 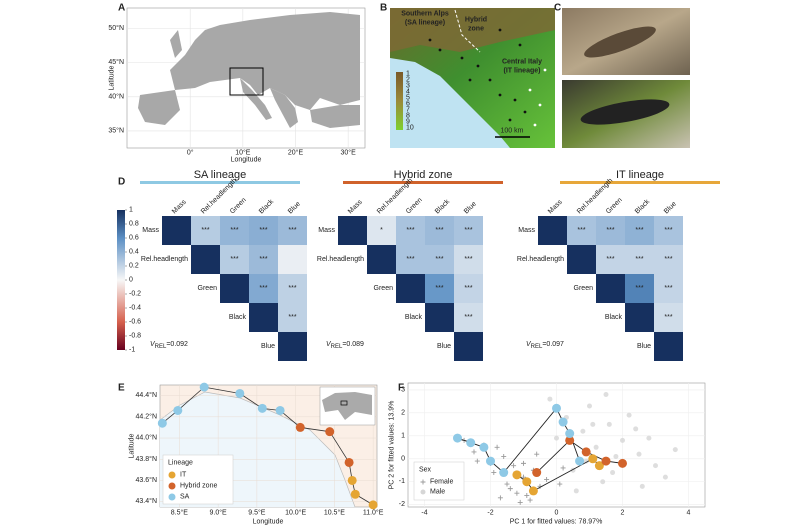 I want to click on column-label: Blue, so click(x=670, y=208).